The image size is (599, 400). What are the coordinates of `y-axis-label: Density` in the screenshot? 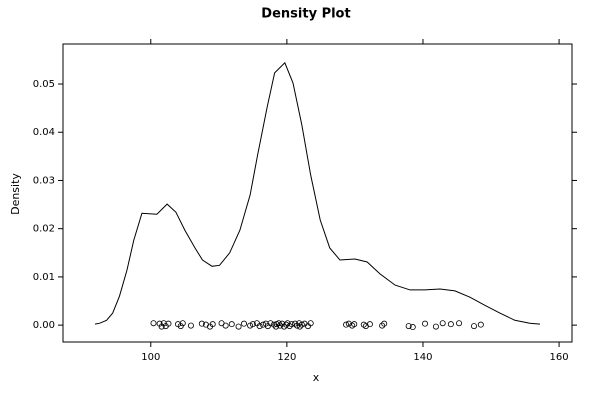 It's located at (15, 194).